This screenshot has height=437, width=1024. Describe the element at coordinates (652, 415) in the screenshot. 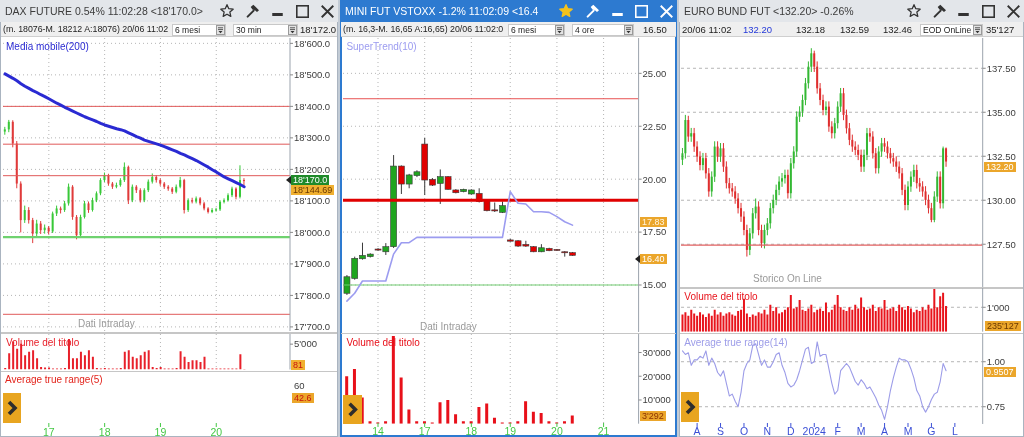

I see `text: 3'292` at that location.